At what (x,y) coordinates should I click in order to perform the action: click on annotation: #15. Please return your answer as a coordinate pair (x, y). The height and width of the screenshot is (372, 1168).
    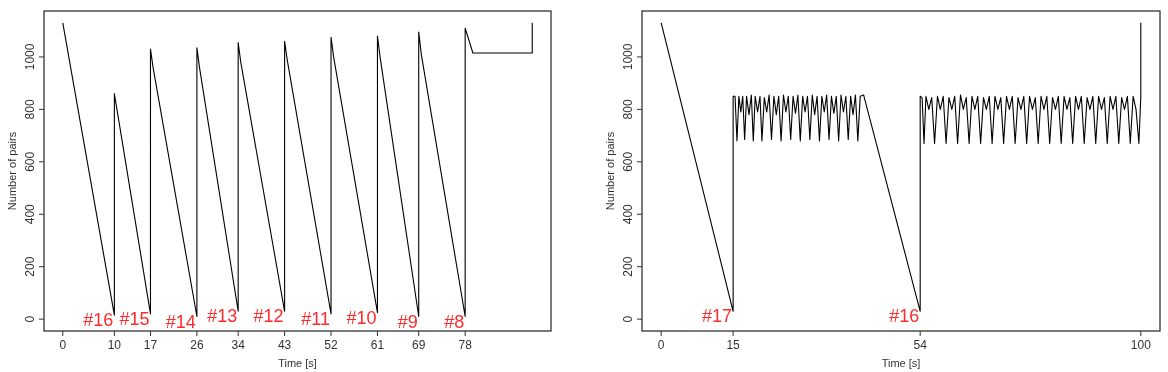
    Looking at the image, I should click on (134, 318).